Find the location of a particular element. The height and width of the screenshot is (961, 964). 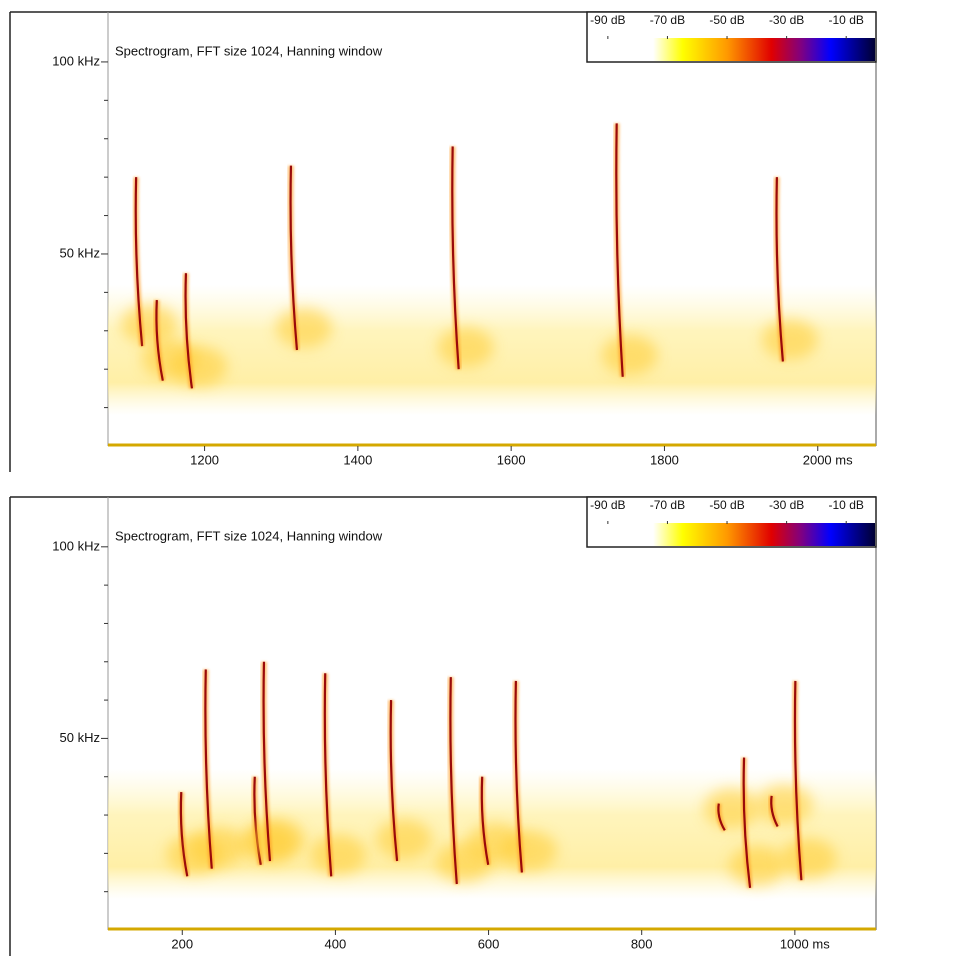

x-tick-label: 1200 is located at coordinates (204, 459).